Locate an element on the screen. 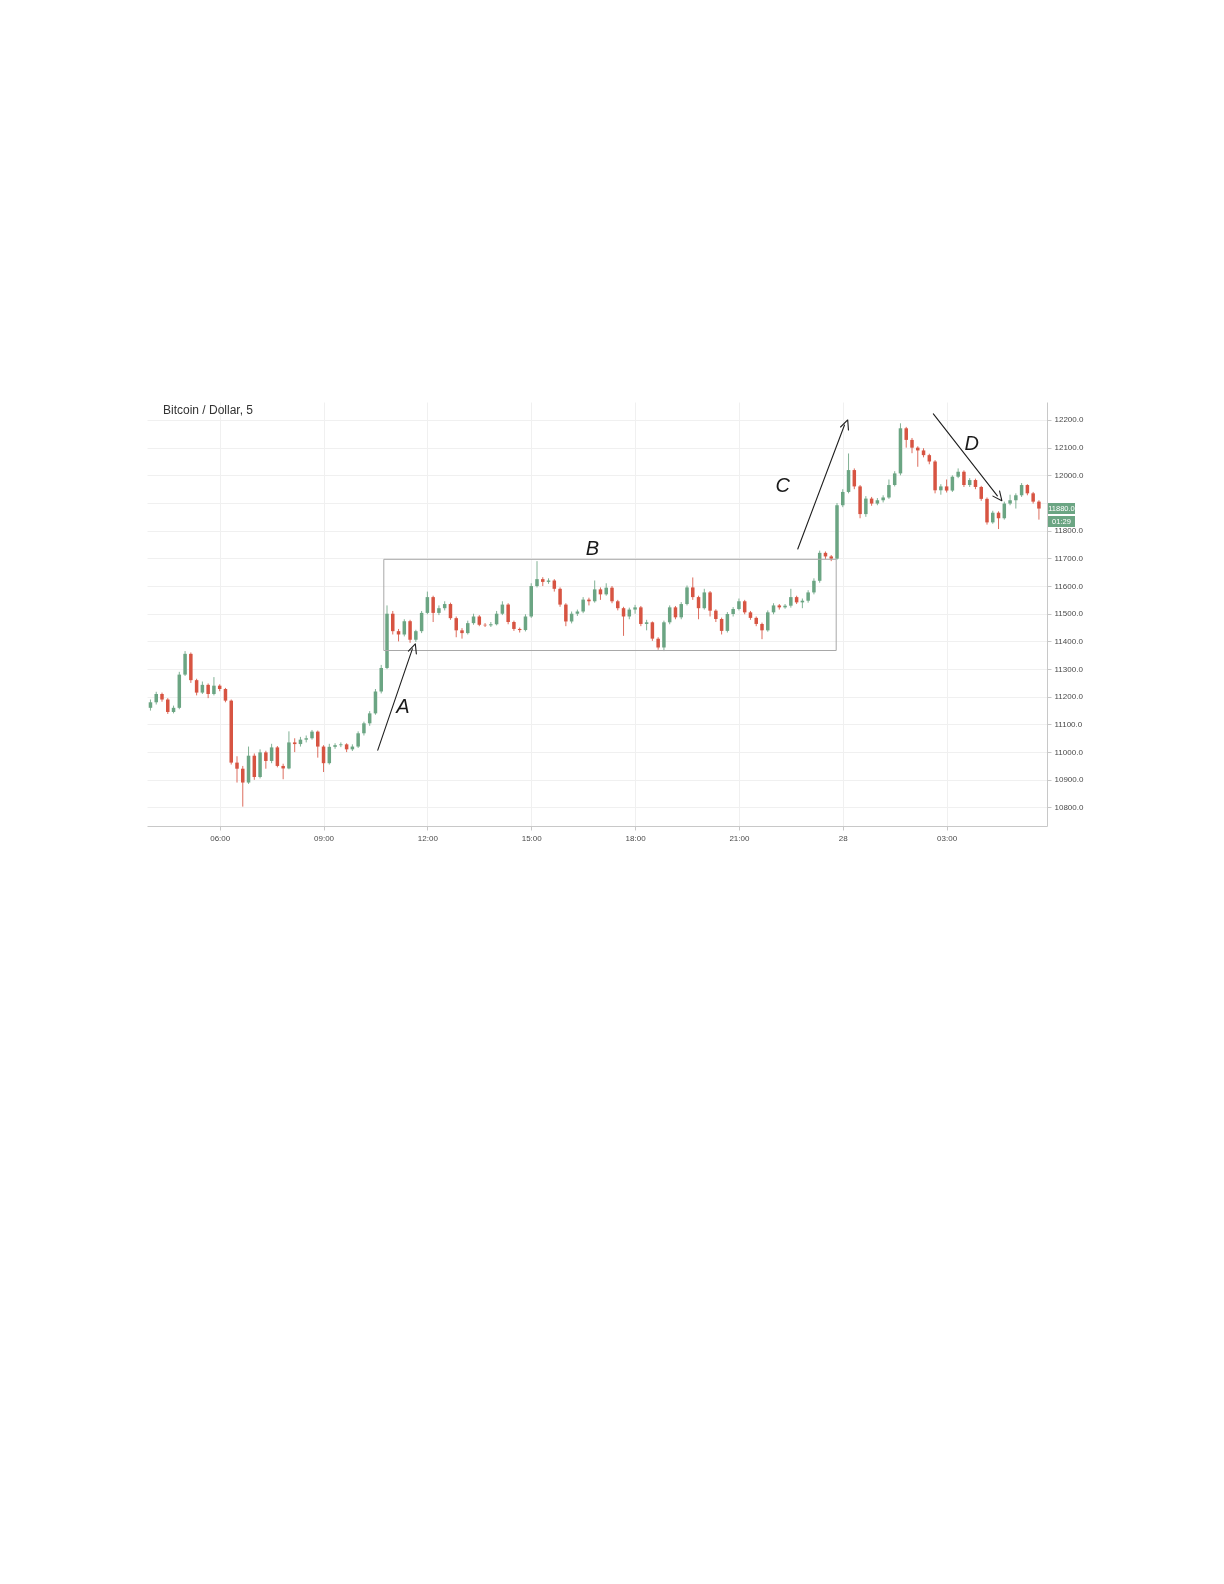 Image resolution: width=1224 pixels, height=1584 pixels. y-tick-label: 11400.0 is located at coordinates (1069, 641).